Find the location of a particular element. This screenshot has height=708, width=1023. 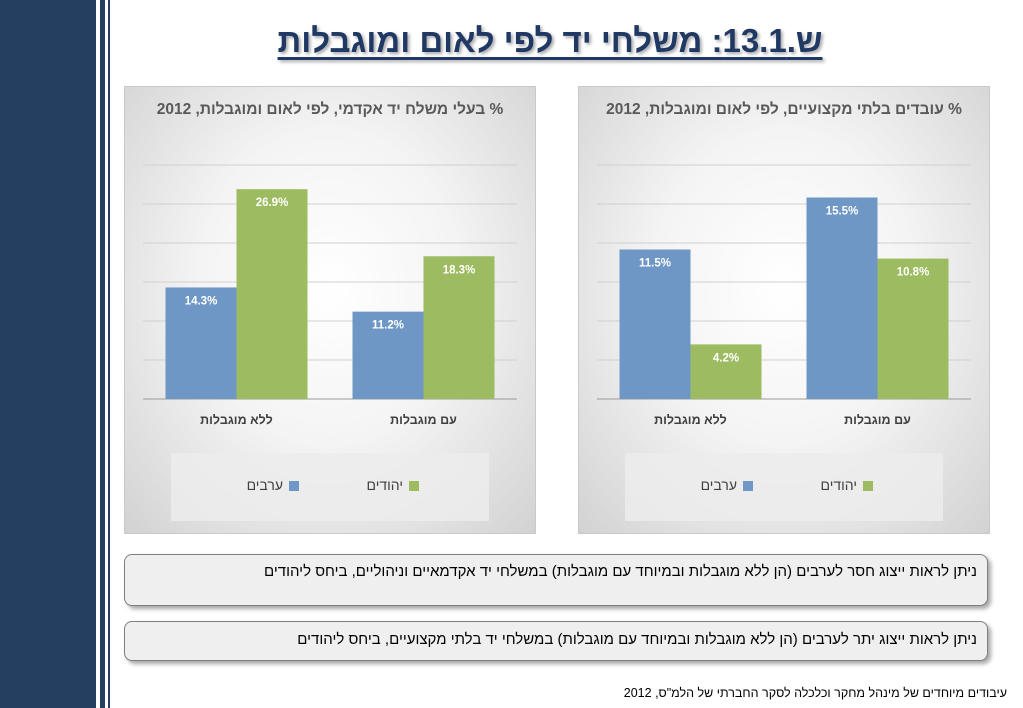

data-label: 14.3% is located at coordinates (201, 301).